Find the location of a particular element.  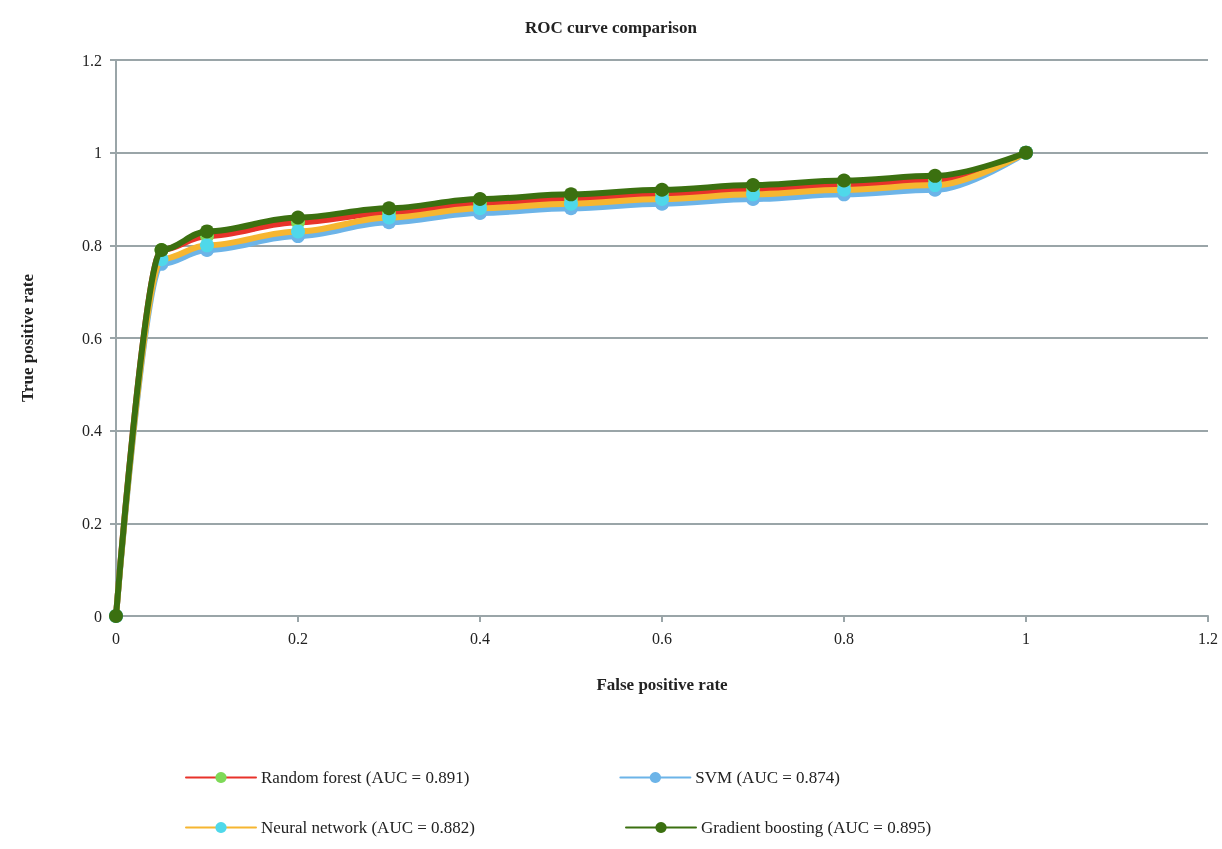

y-tick-label: 0.4 is located at coordinates (92, 431).